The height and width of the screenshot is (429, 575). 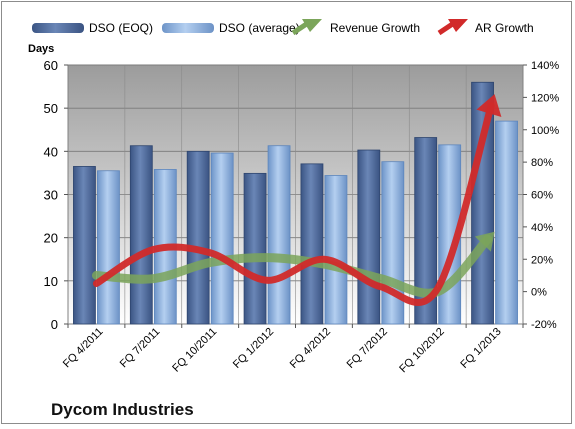 I want to click on legend-label-ar-growth: AR Growth, so click(x=504, y=28).